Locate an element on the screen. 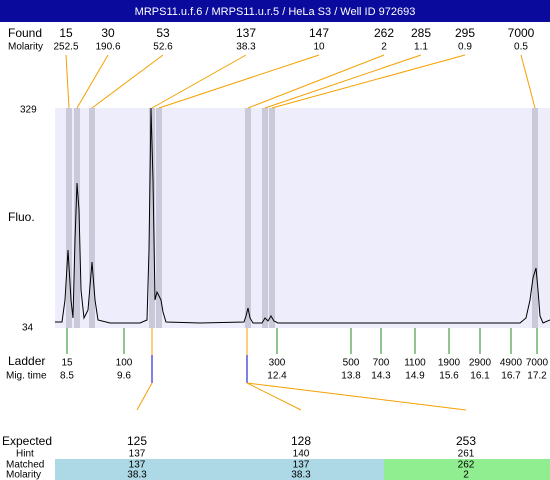 The height and width of the screenshot is (480, 550). found-size: 137 is located at coordinates (246, 33).